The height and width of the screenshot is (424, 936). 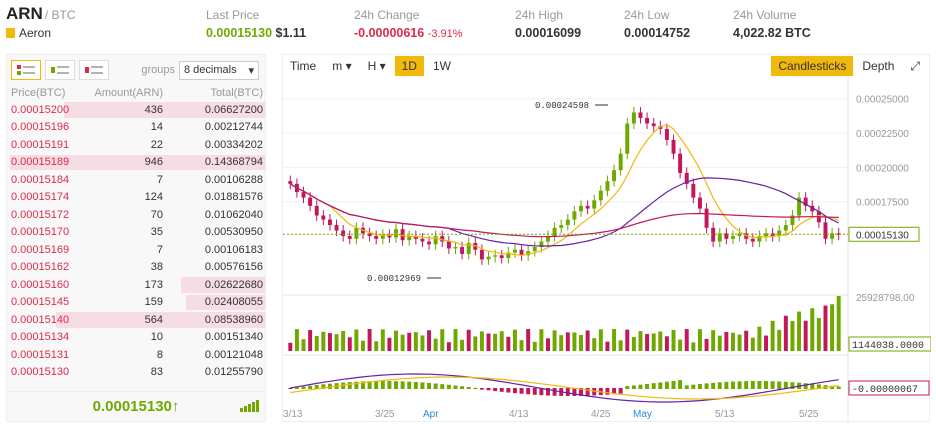 What do you see at coordinates (175, 406) in the screenshot?
I see `arrow-up-icon: ↑` at bounding box center [175, 406].